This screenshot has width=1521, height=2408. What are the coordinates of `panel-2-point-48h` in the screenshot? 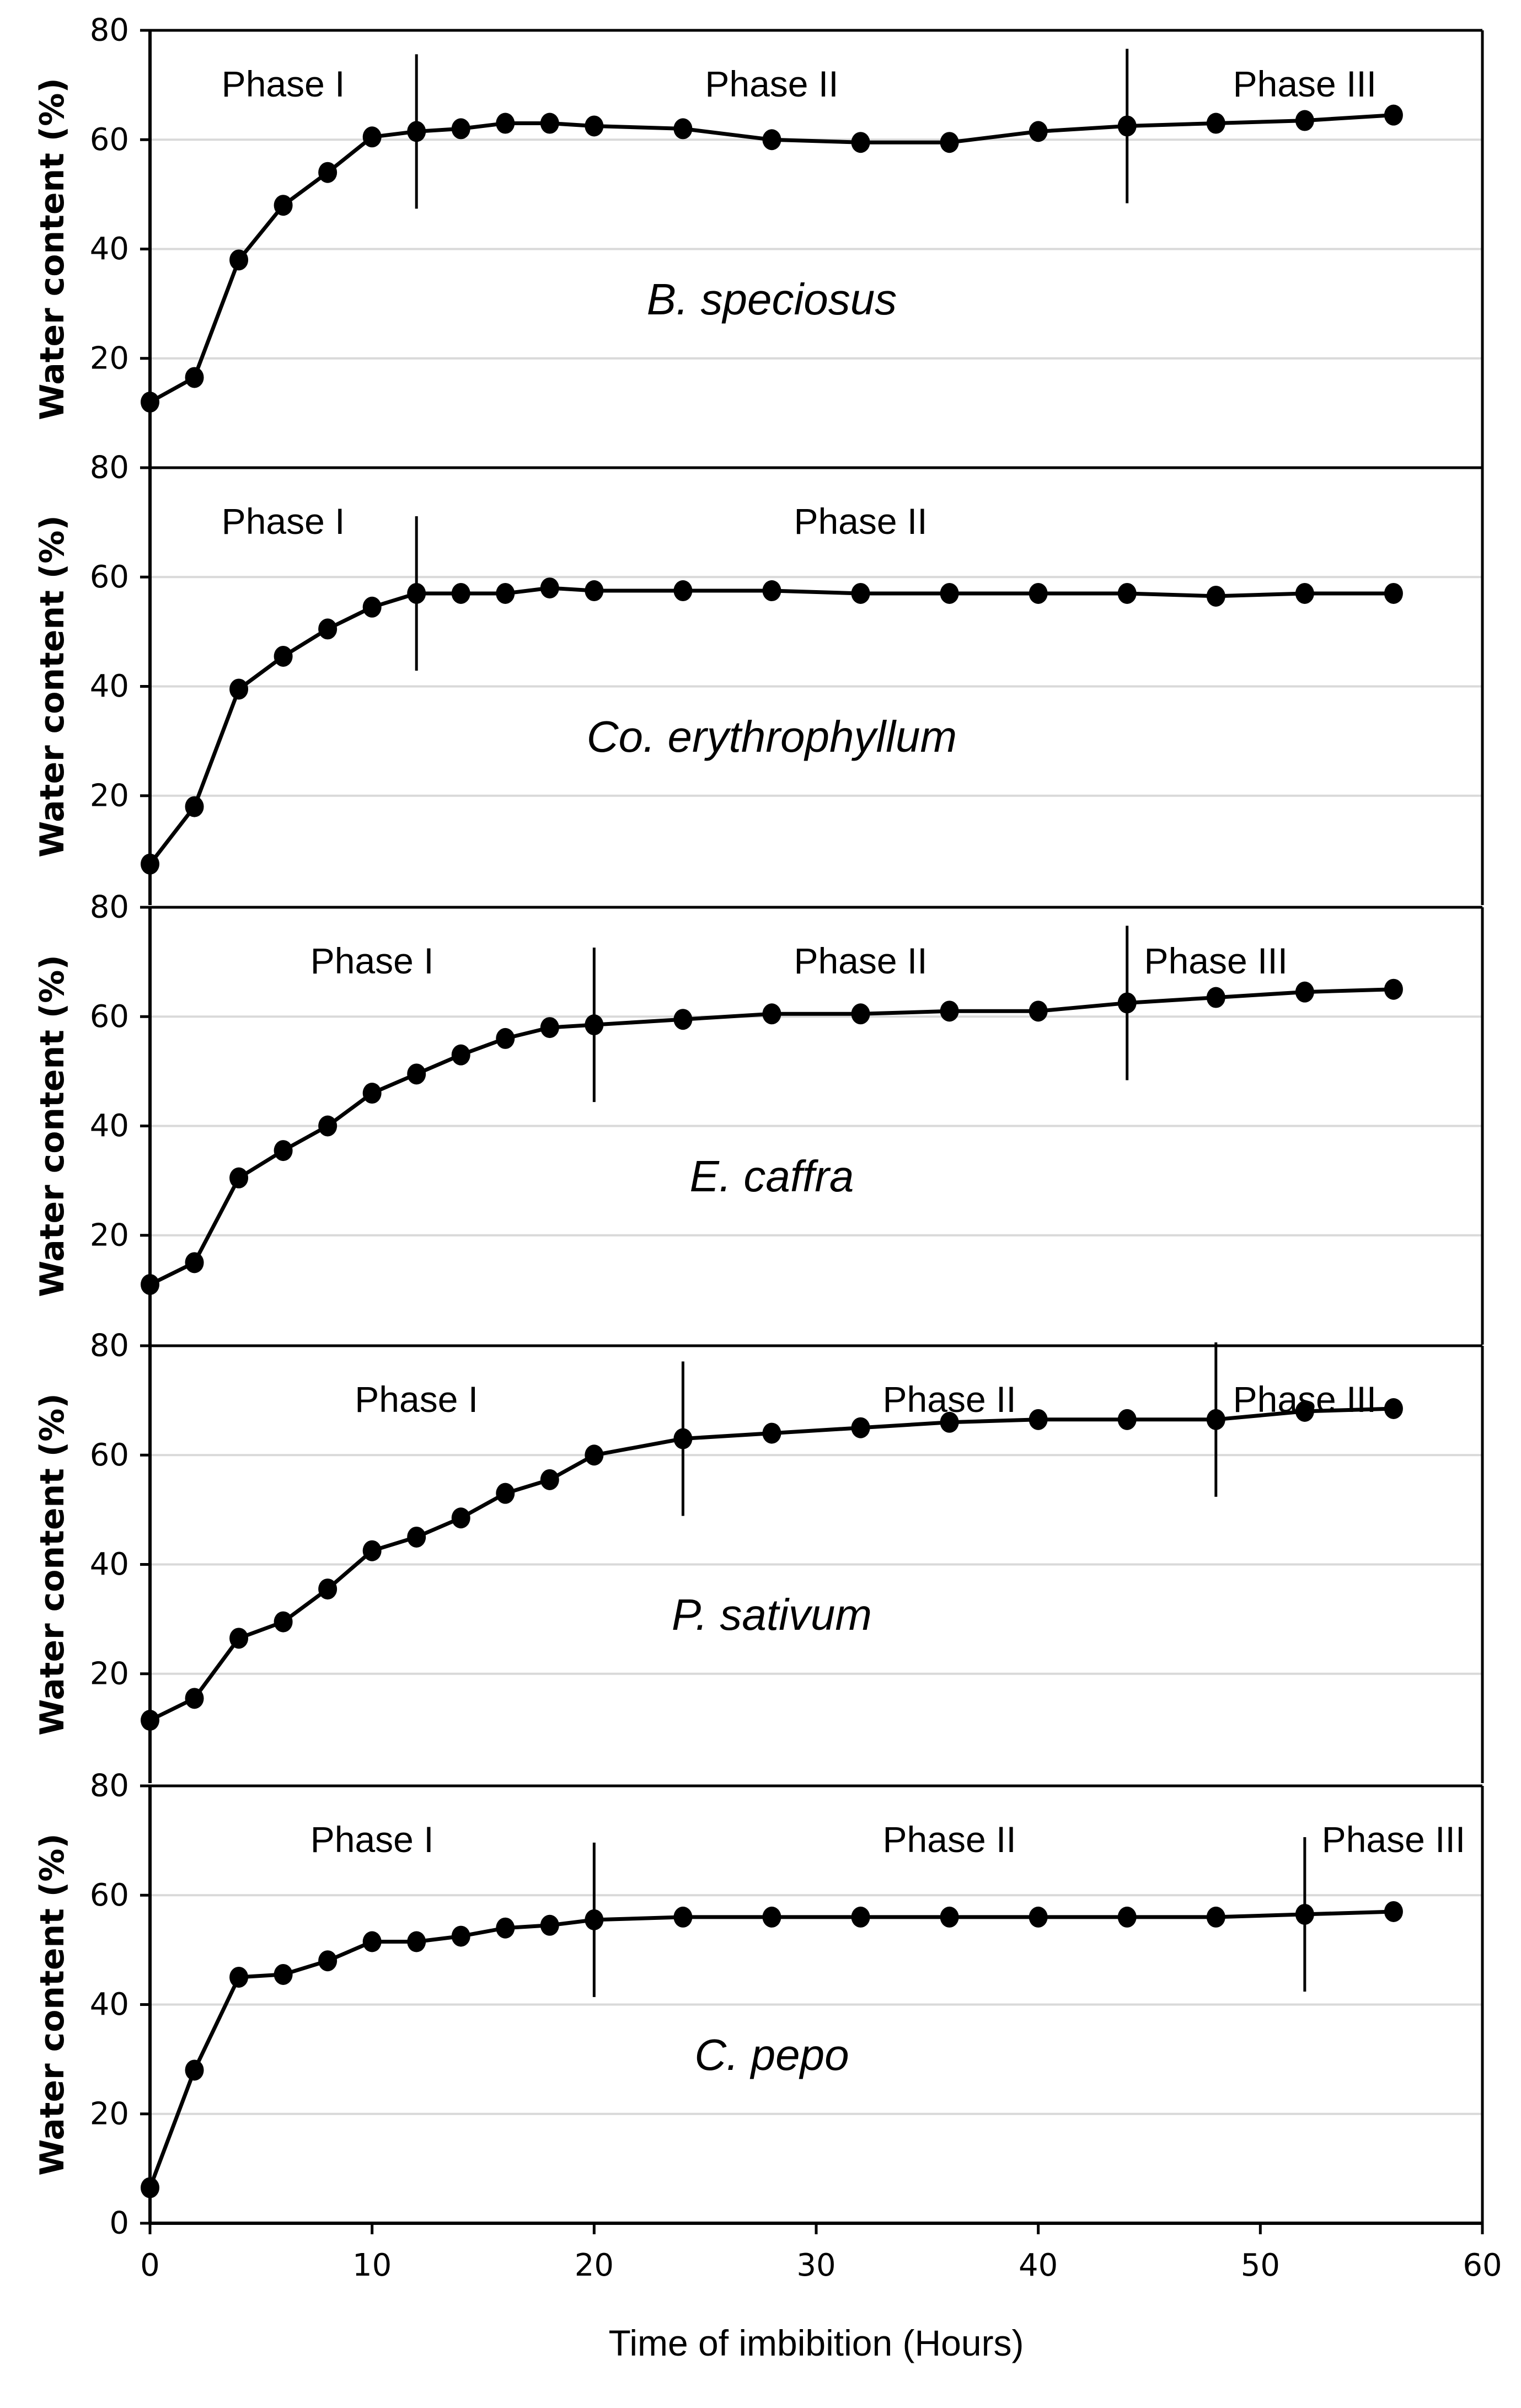 It's located at (1216, 596).